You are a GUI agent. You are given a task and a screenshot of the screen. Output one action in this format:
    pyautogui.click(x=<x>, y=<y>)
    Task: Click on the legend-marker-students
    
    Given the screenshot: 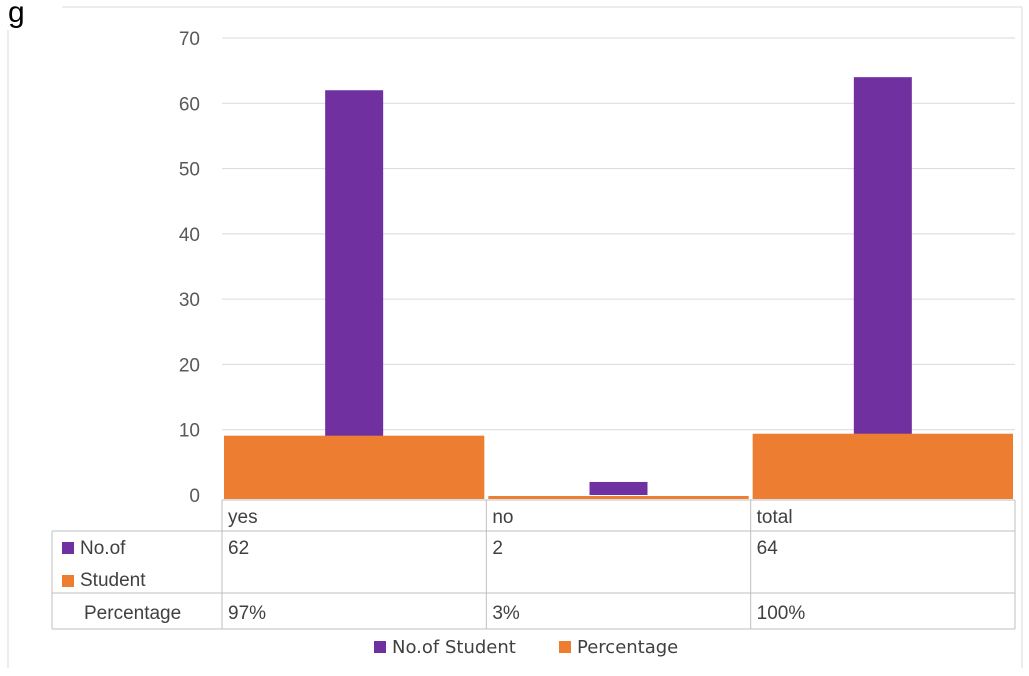 What is the action you would take?
    pyautogui.click(x=380, y=647)
    